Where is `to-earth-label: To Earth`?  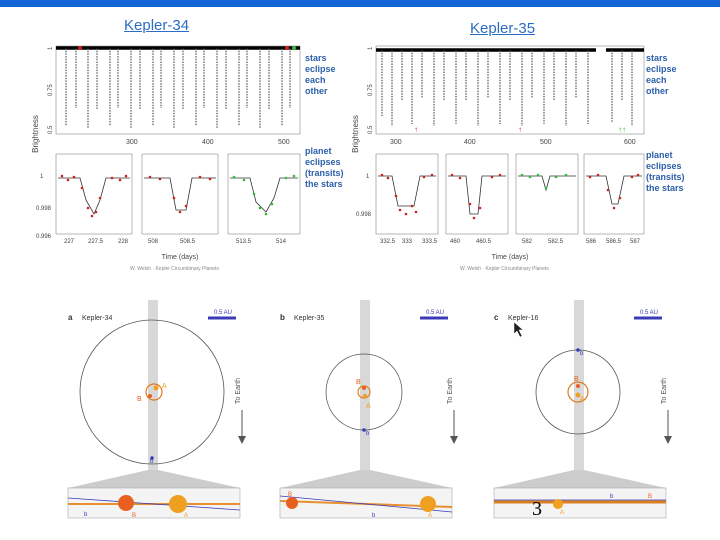 to-earth-label: To Earth is located at coordinates (450, 391).